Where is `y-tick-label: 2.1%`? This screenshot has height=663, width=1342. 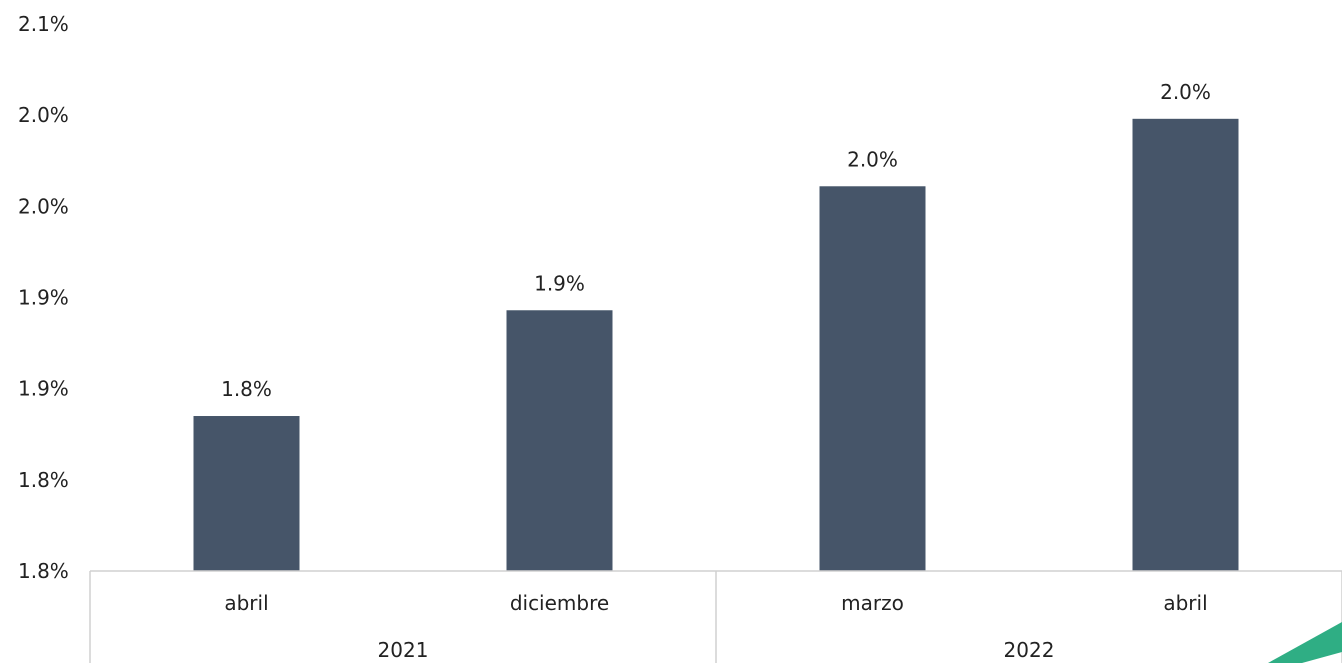 y-tick-label: 2.1% is located at coordinates (43, 24).